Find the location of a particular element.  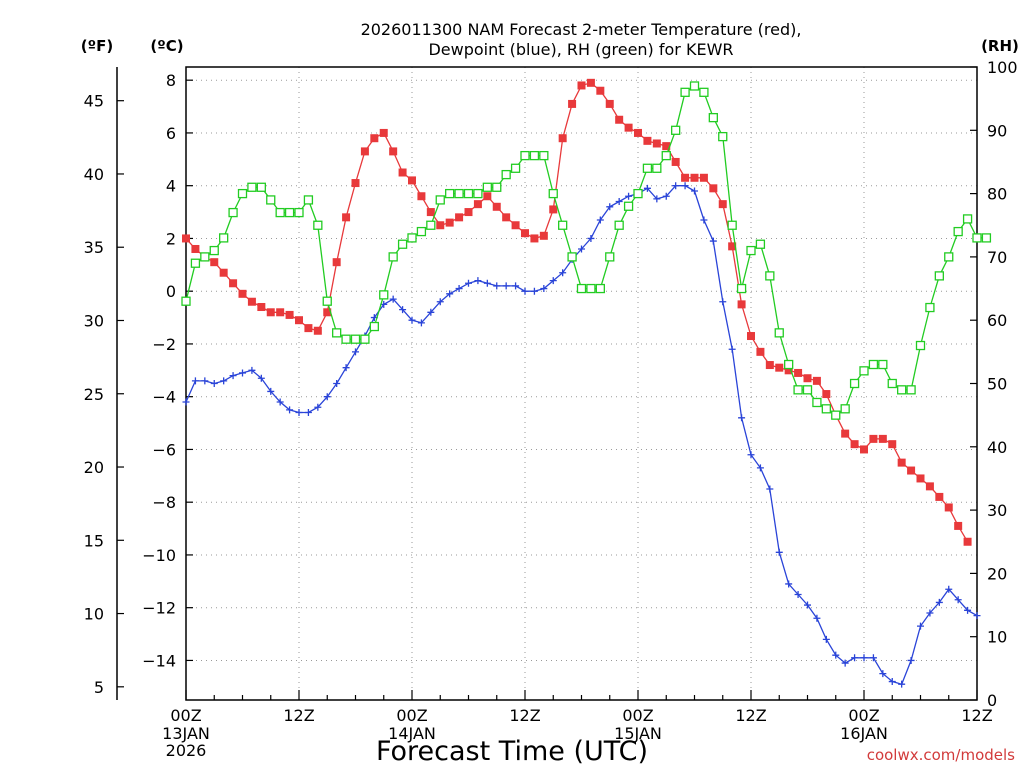

rh-tick-label: 70 is located at coordinates (997, 257).